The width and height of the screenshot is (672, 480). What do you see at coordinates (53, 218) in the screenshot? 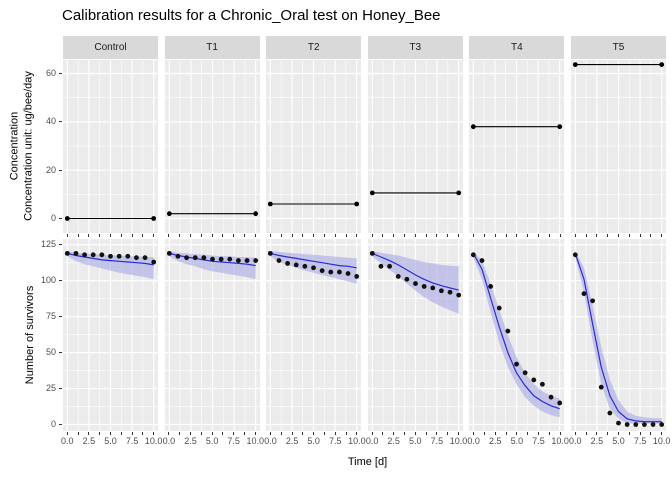
I see `y-tick-label: 0` at bounding box center [53, 218].